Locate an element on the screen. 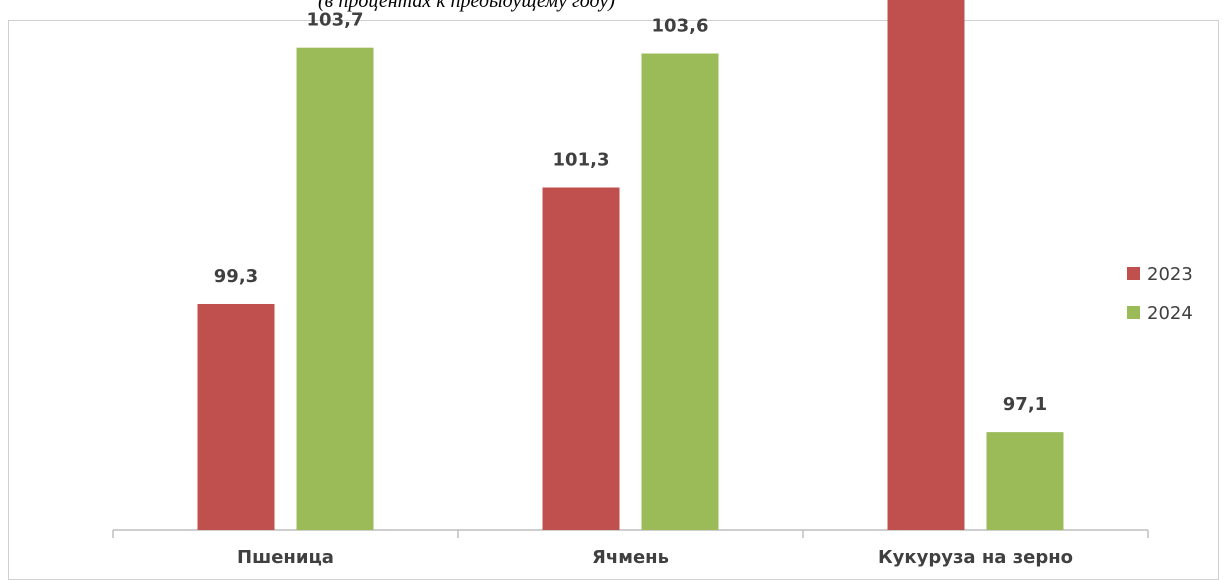 Image resolution: width=1227 pixels, height=580 pixels. data-label: 97,1 is located at coordinates (1025, 404).